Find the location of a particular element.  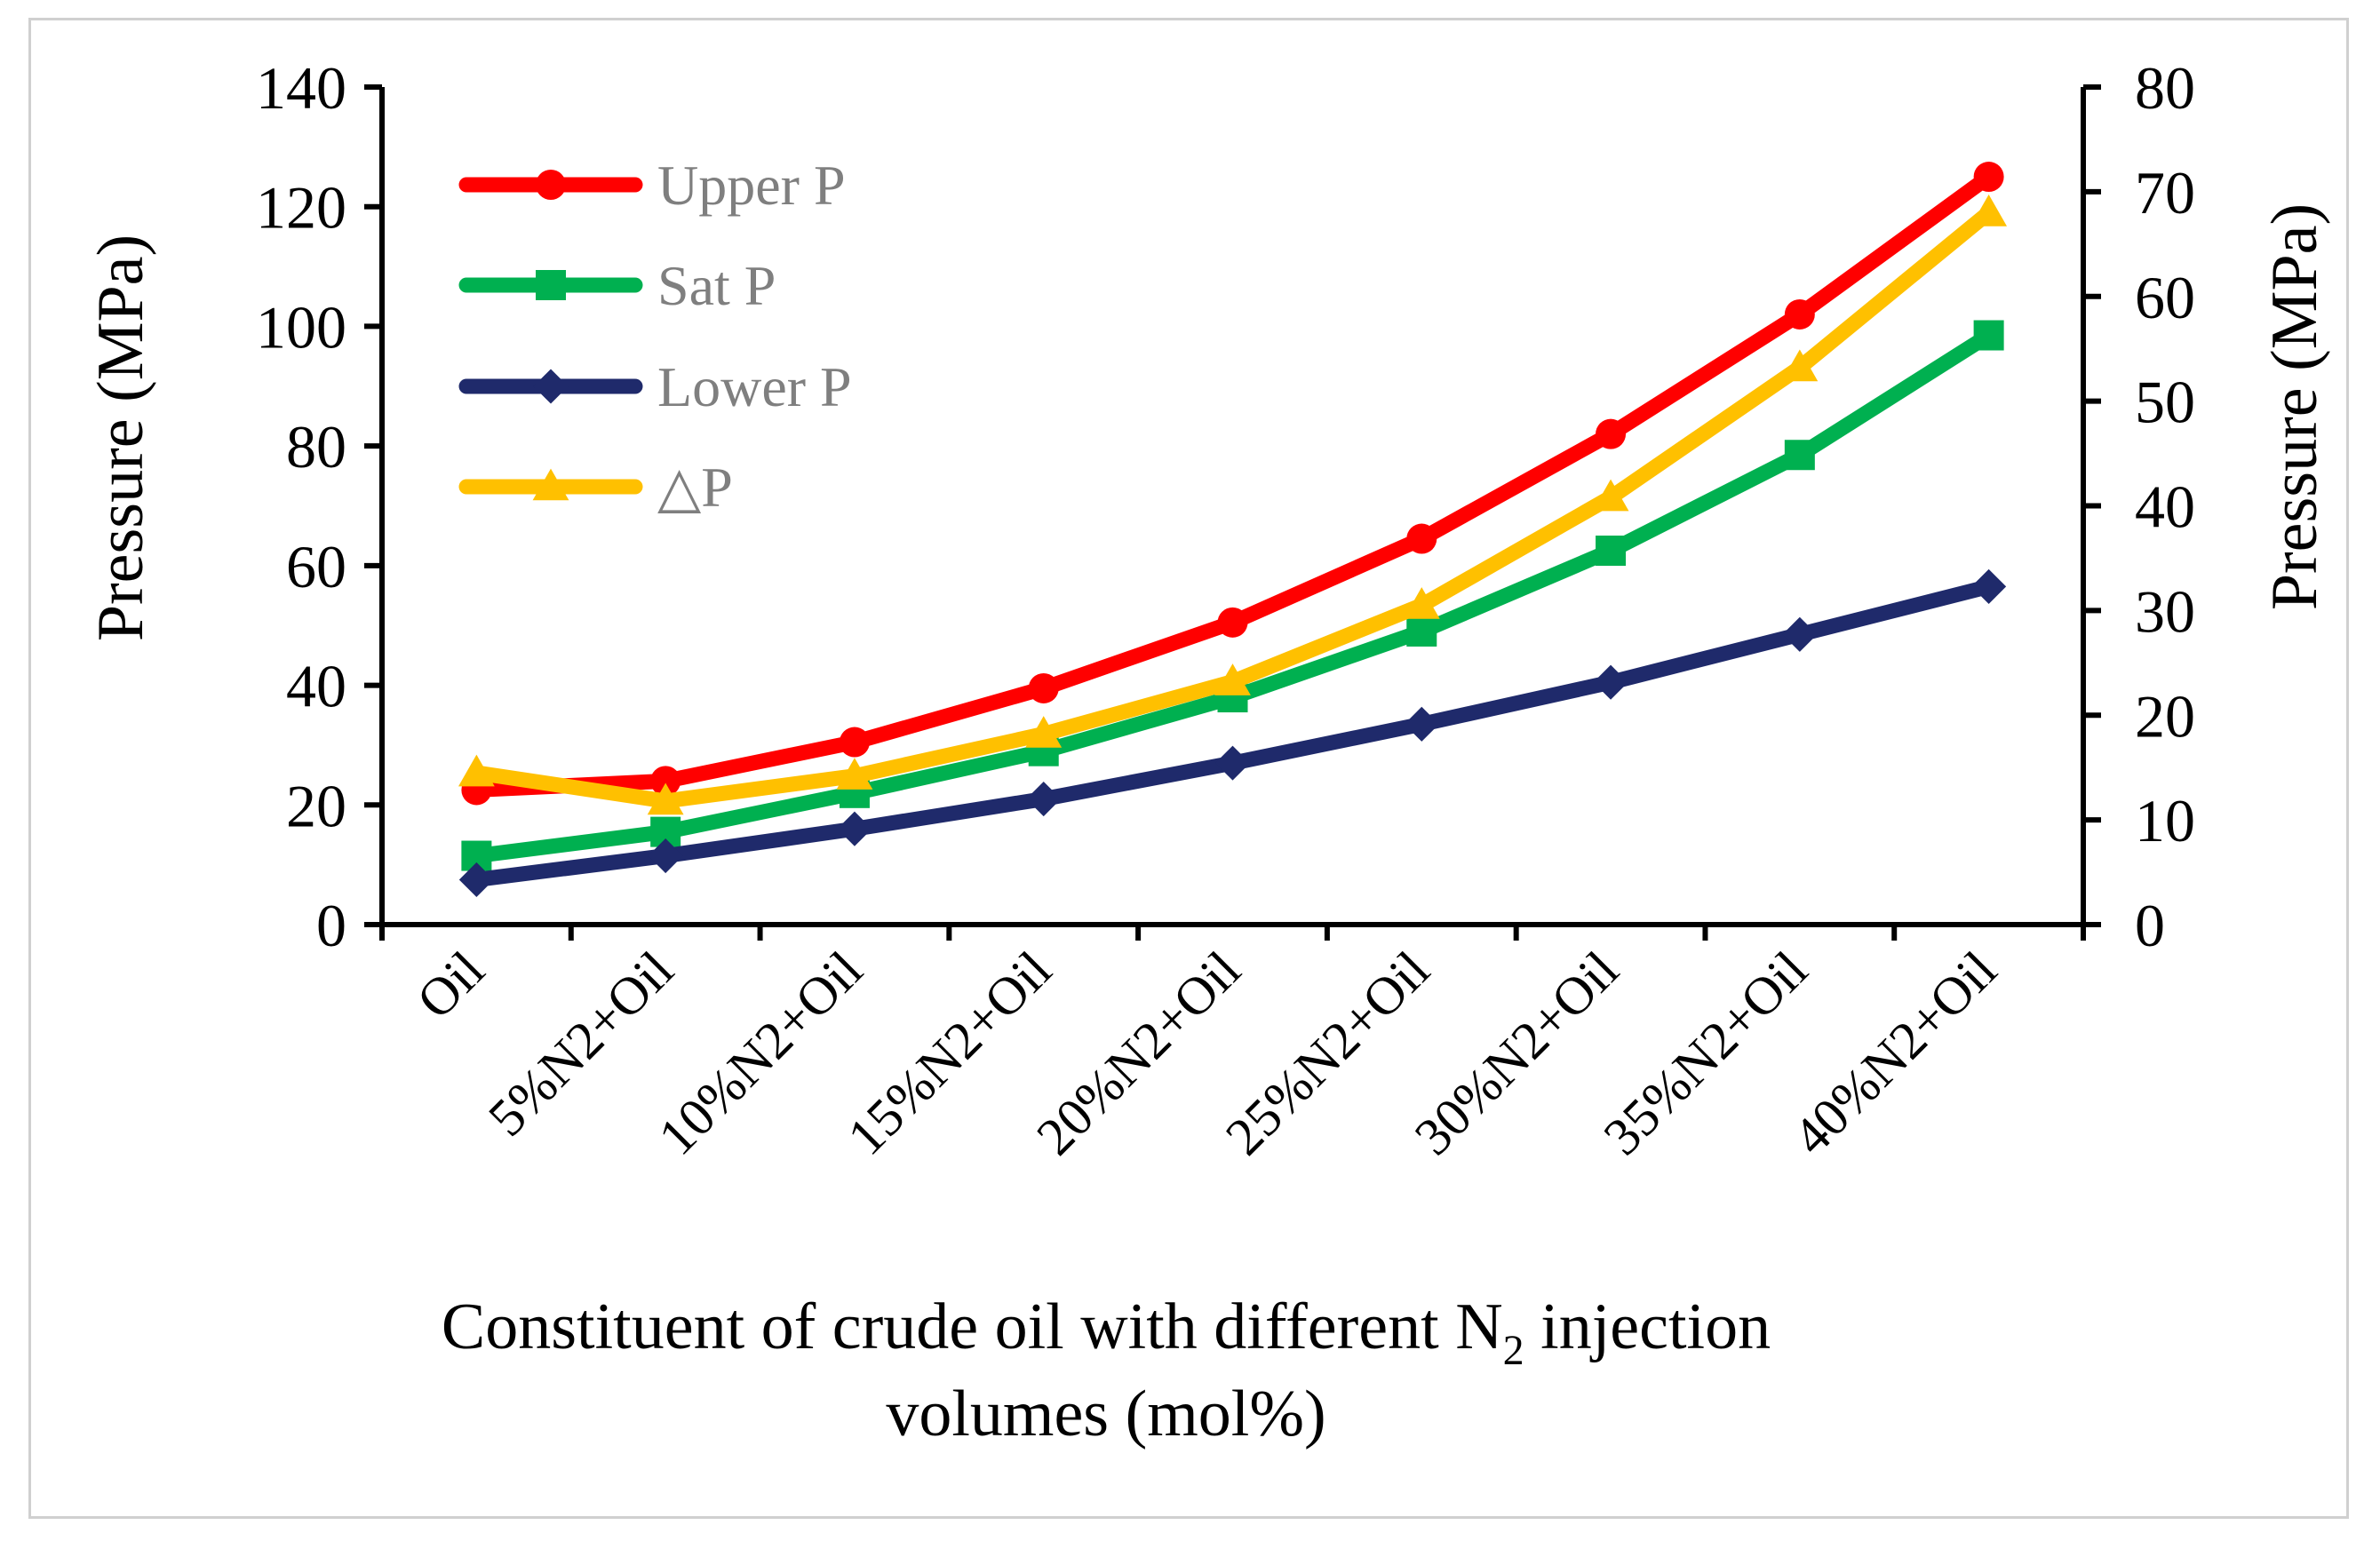

x-tick-label: 20%N2+Oil is located at coordinates (1138, 1054).